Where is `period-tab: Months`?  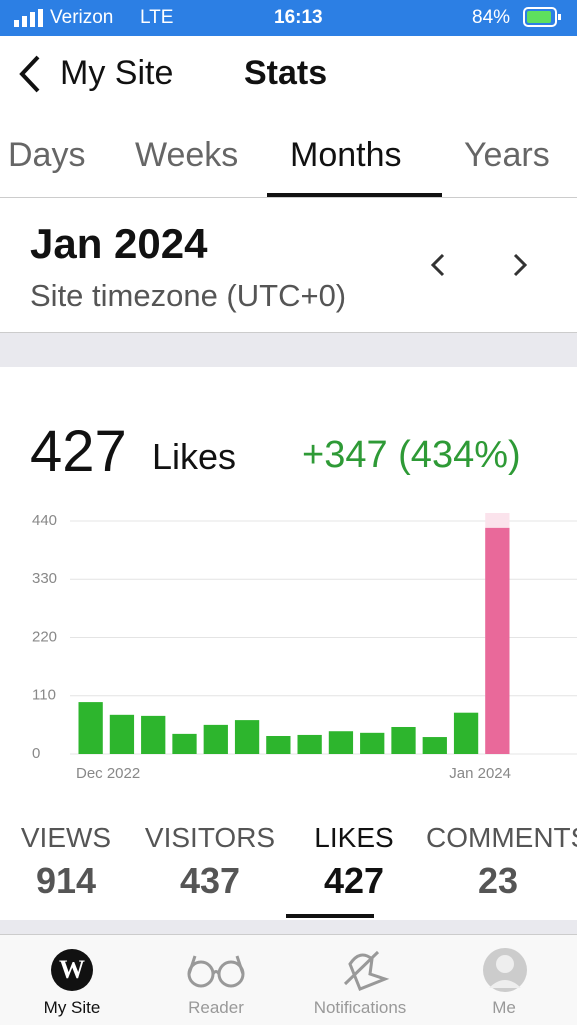
period-tab: Months is located at coordinates (346, 155).